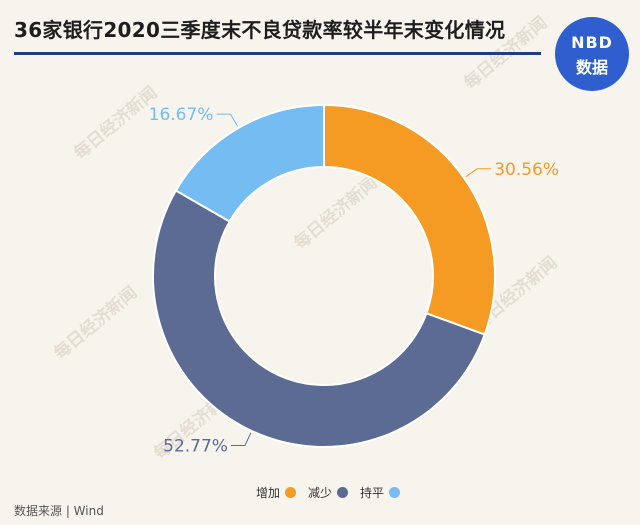 The image size is (640, 525). What do you see at coordinates (343, 492) in the screenshot?
I see `legend-swatch-decrease` at bounding box center [343, 492].